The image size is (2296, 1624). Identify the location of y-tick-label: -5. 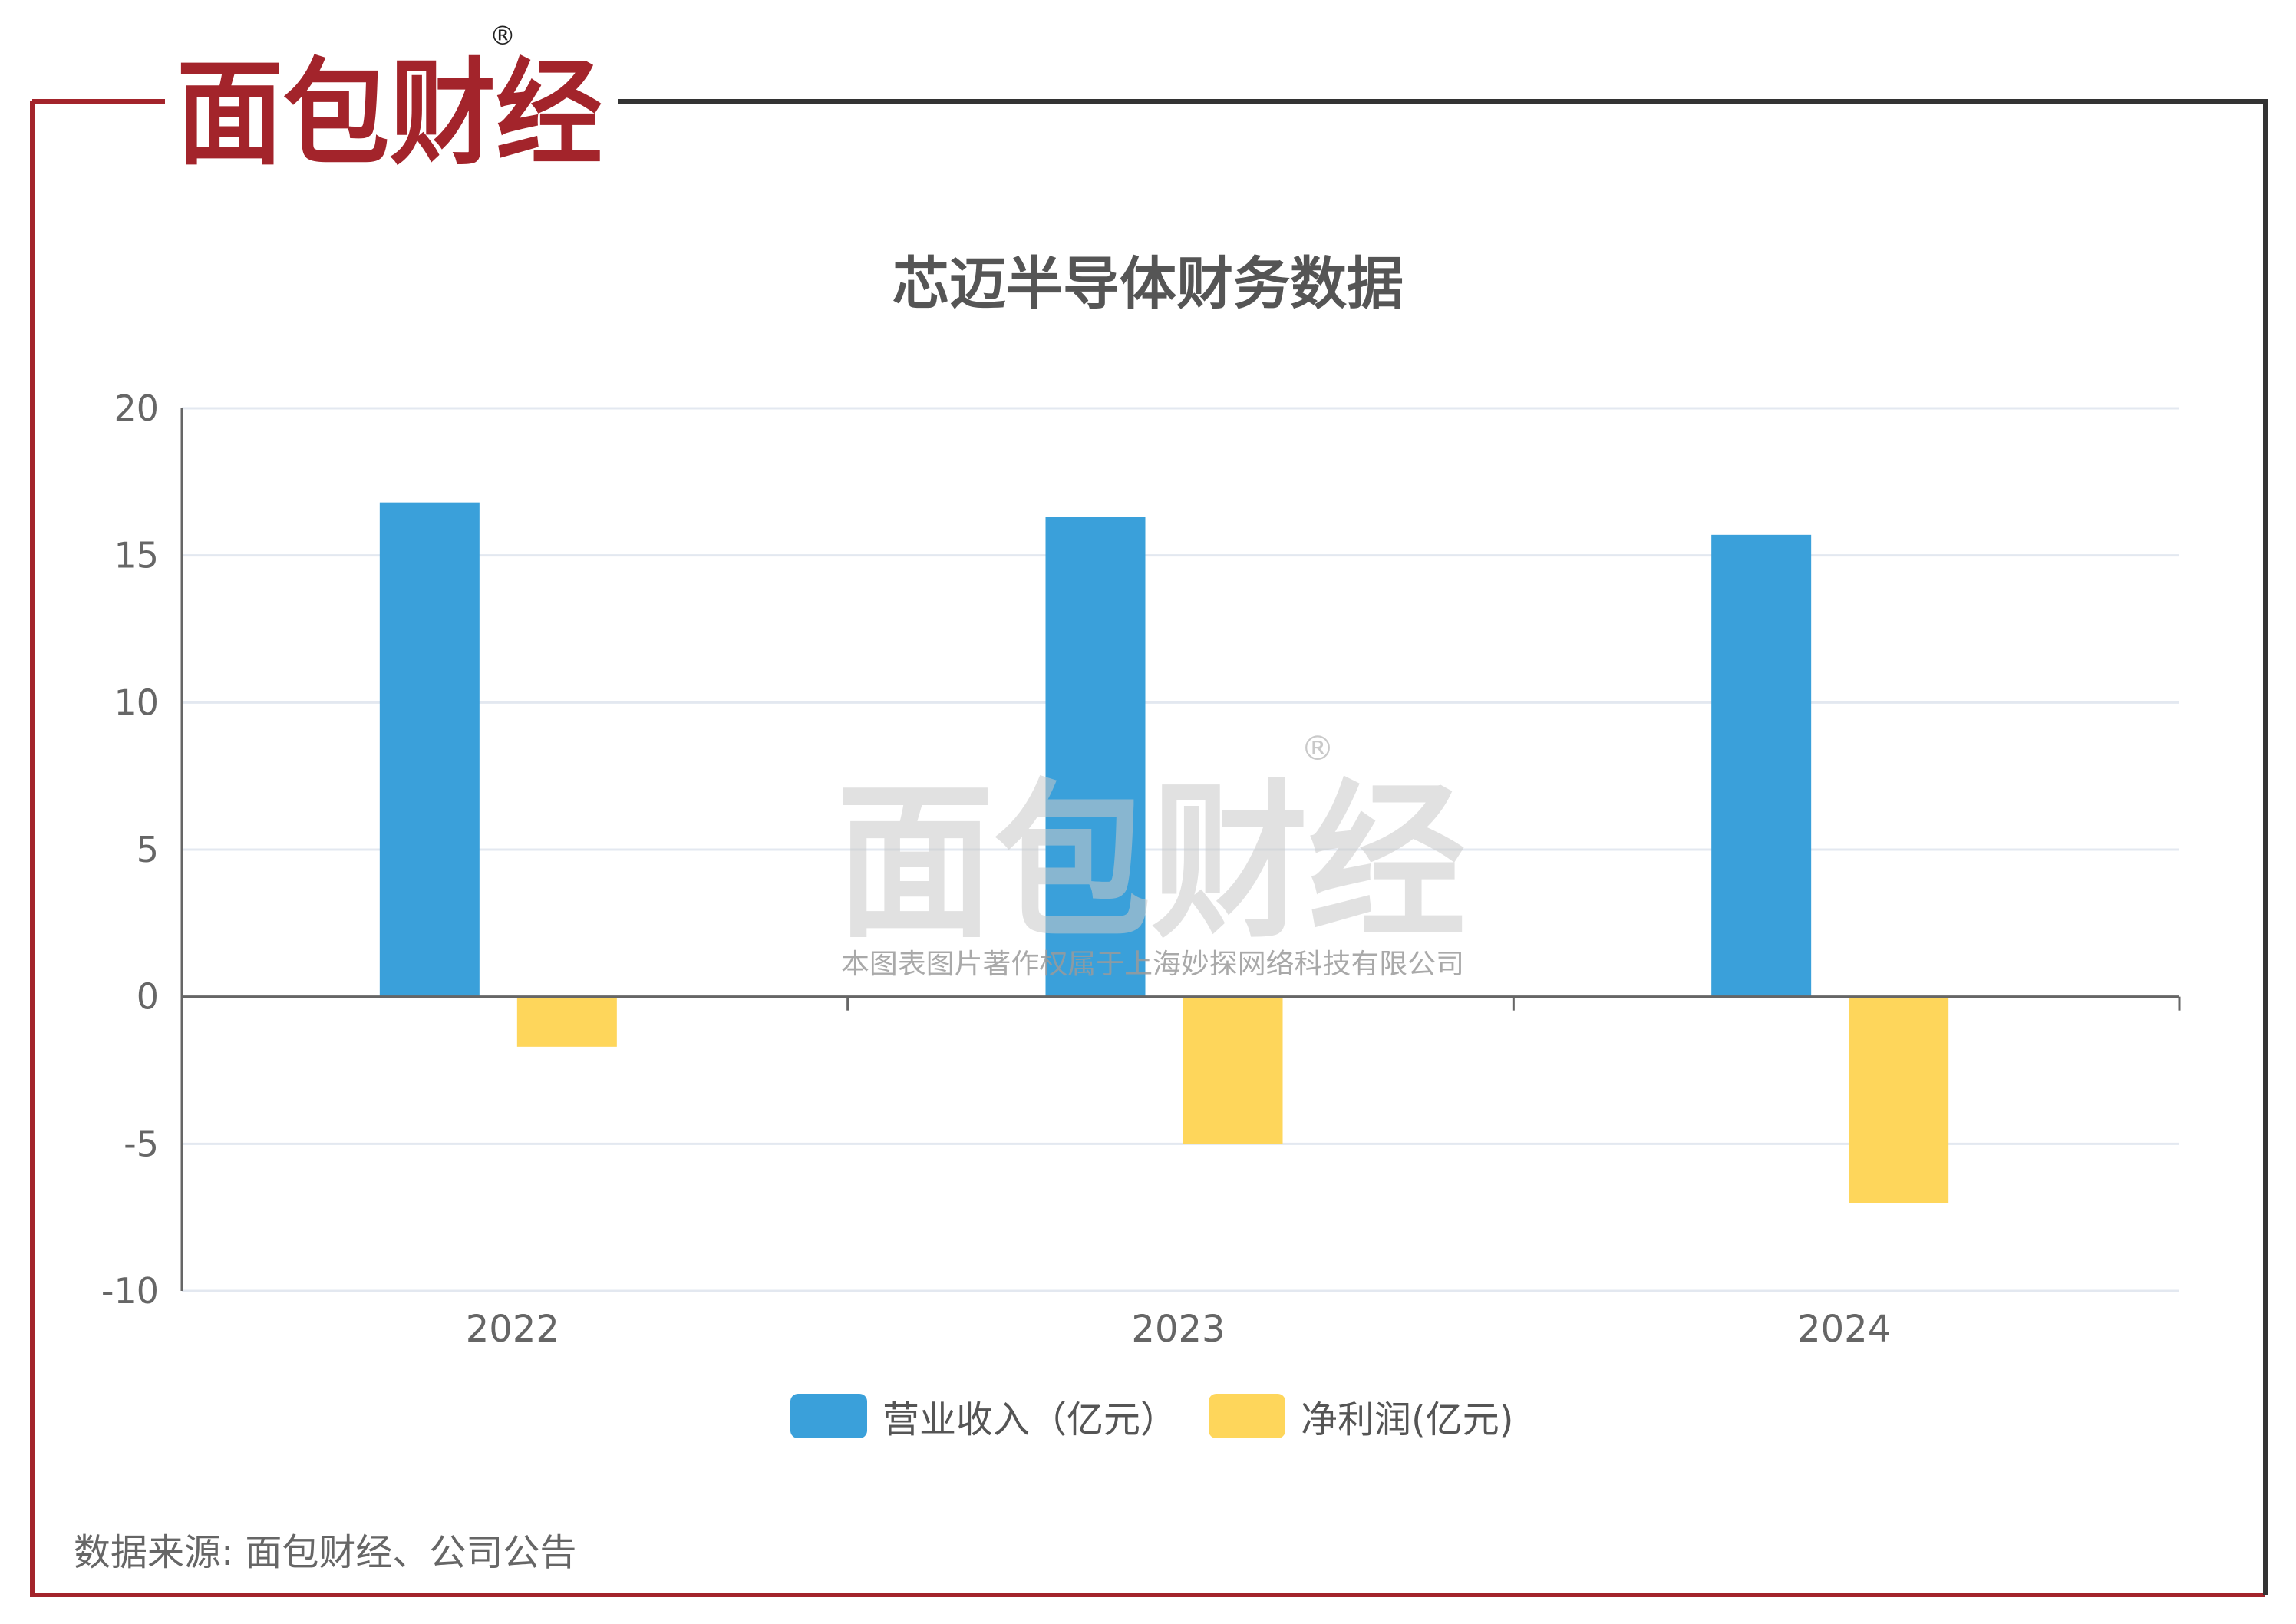
(141, 1143).